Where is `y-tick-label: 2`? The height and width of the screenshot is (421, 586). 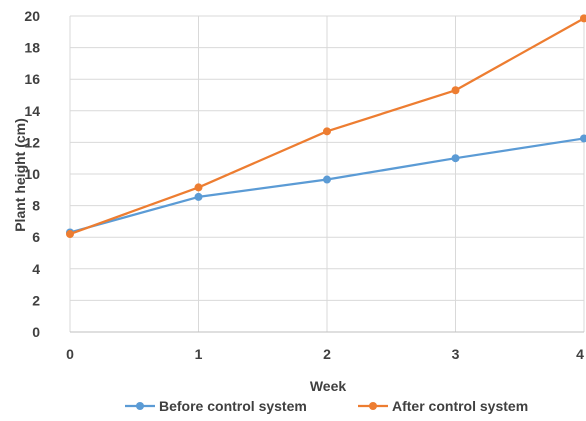 y-tick-label: 2 is located at coordinates (36, 300).